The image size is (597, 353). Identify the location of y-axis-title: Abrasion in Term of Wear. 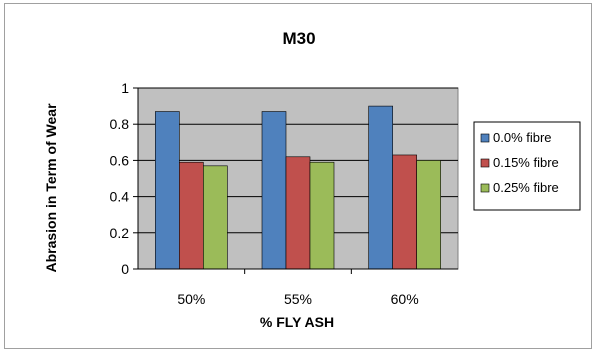
(51, 188).